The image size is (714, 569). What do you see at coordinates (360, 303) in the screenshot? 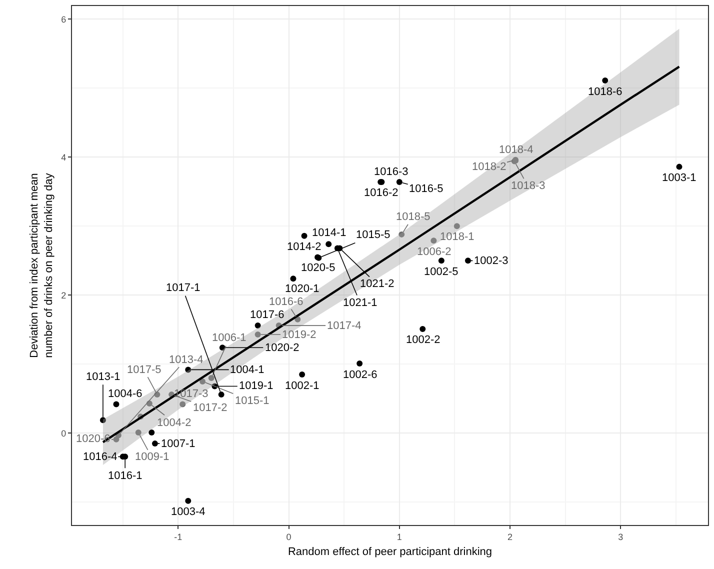
I see `data-label: 1021-1` at bounding box center [360, 303].